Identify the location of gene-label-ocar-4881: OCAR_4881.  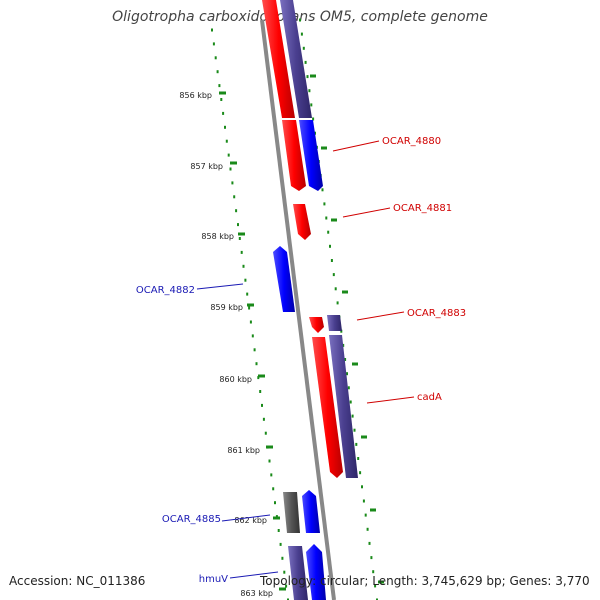
(422, 208).